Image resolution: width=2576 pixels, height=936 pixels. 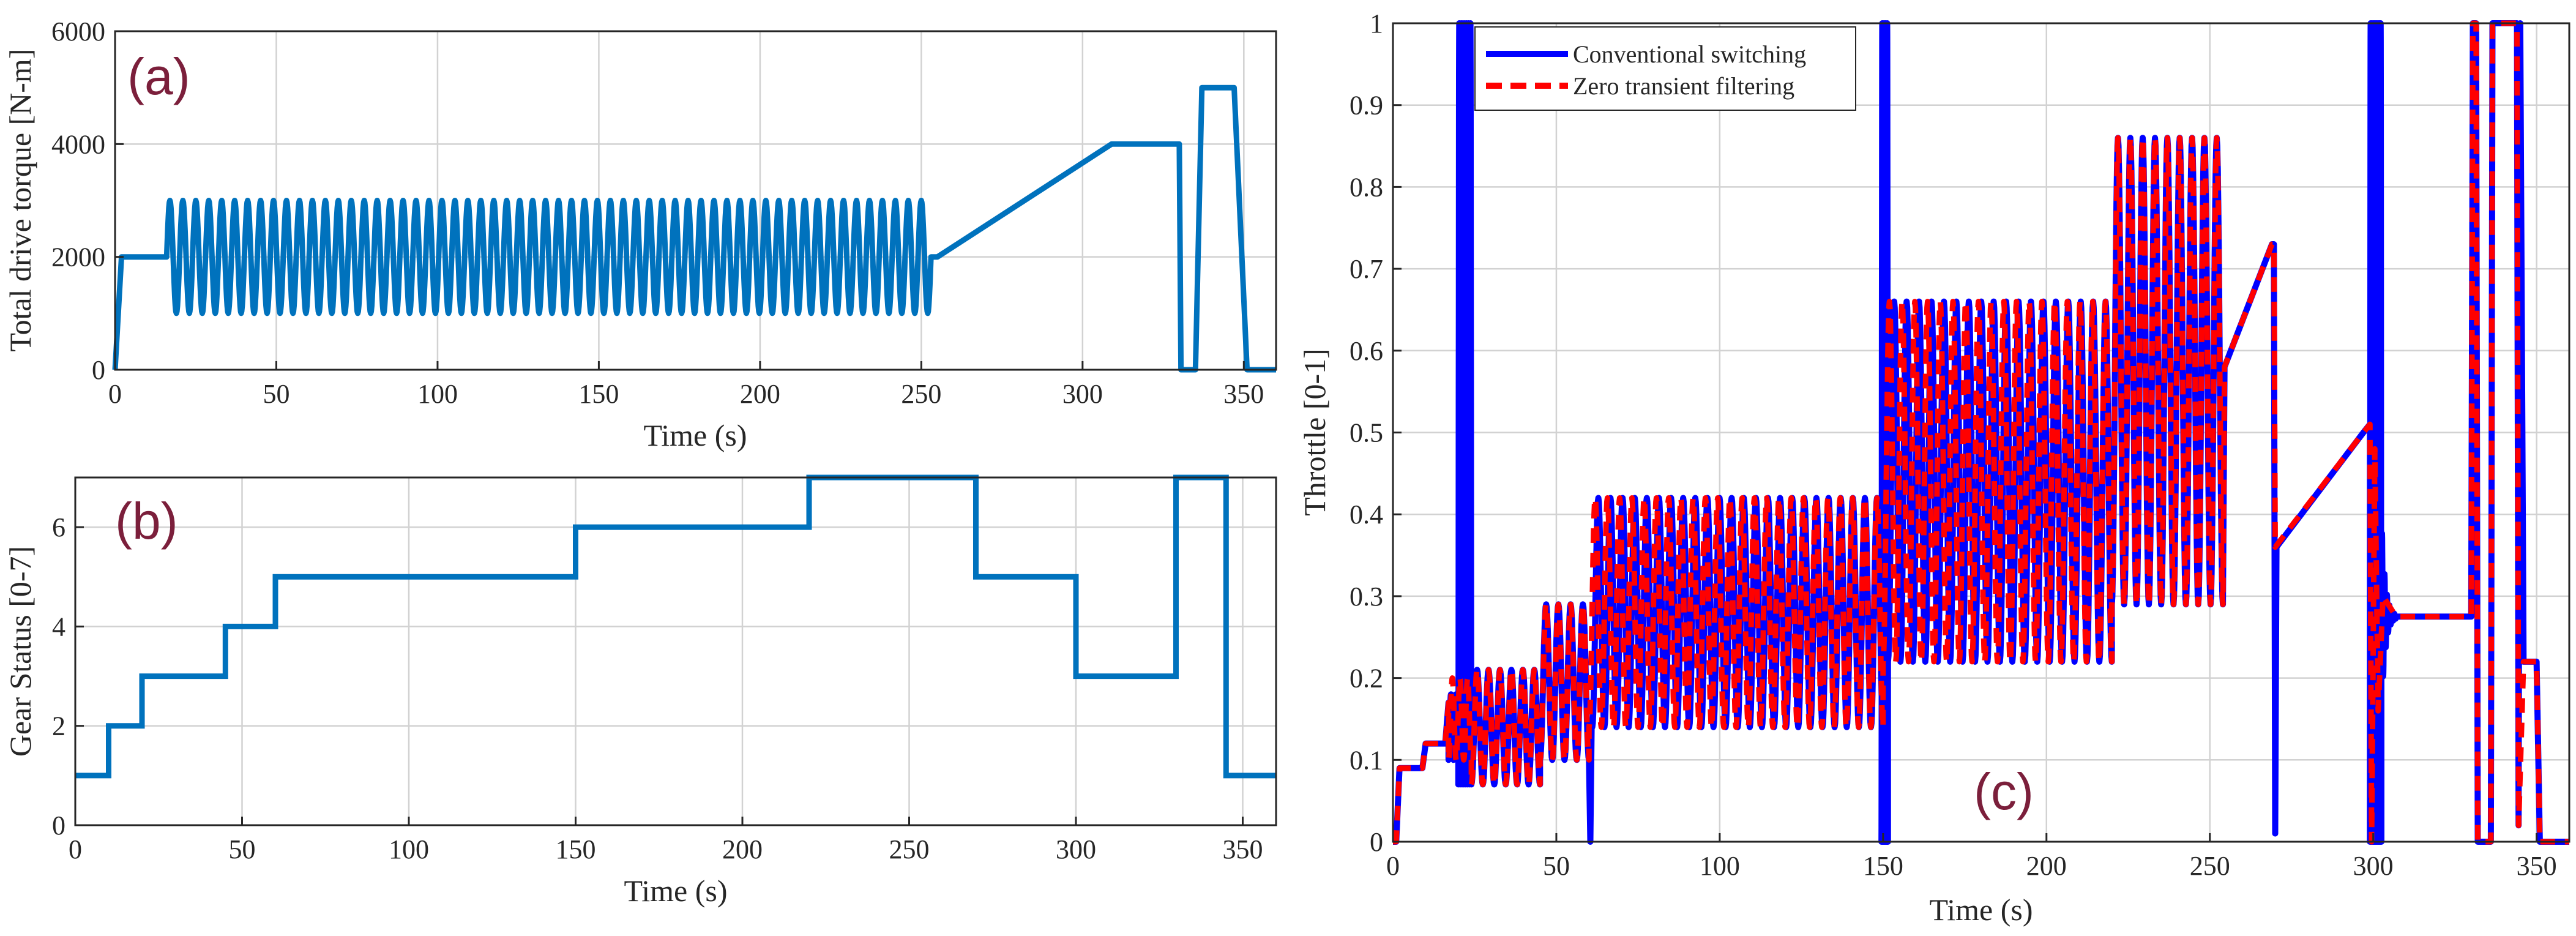 I want to click on y-tick-label: 6000, so click(x=78, y=32).